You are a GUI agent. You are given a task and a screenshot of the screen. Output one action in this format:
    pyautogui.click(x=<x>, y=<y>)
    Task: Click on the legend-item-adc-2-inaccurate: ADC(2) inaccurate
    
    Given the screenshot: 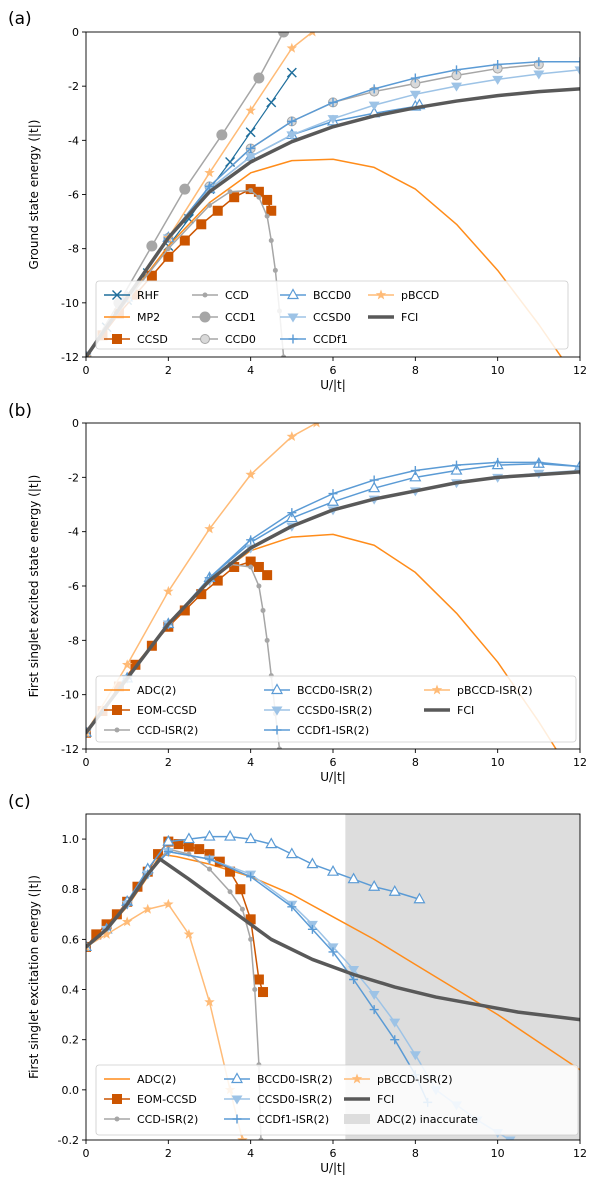 What is the action you would take?
    pyautogui.click(x=411, y=1119)
    